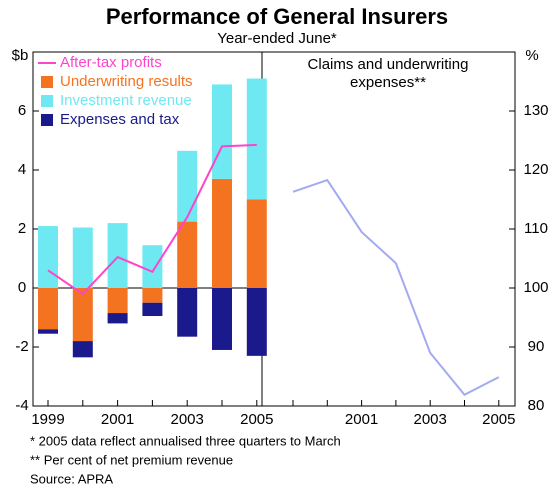  What do you see at coordinates (152, 219) in the screenshot?
I see `line` at bounding box center [152, 219].